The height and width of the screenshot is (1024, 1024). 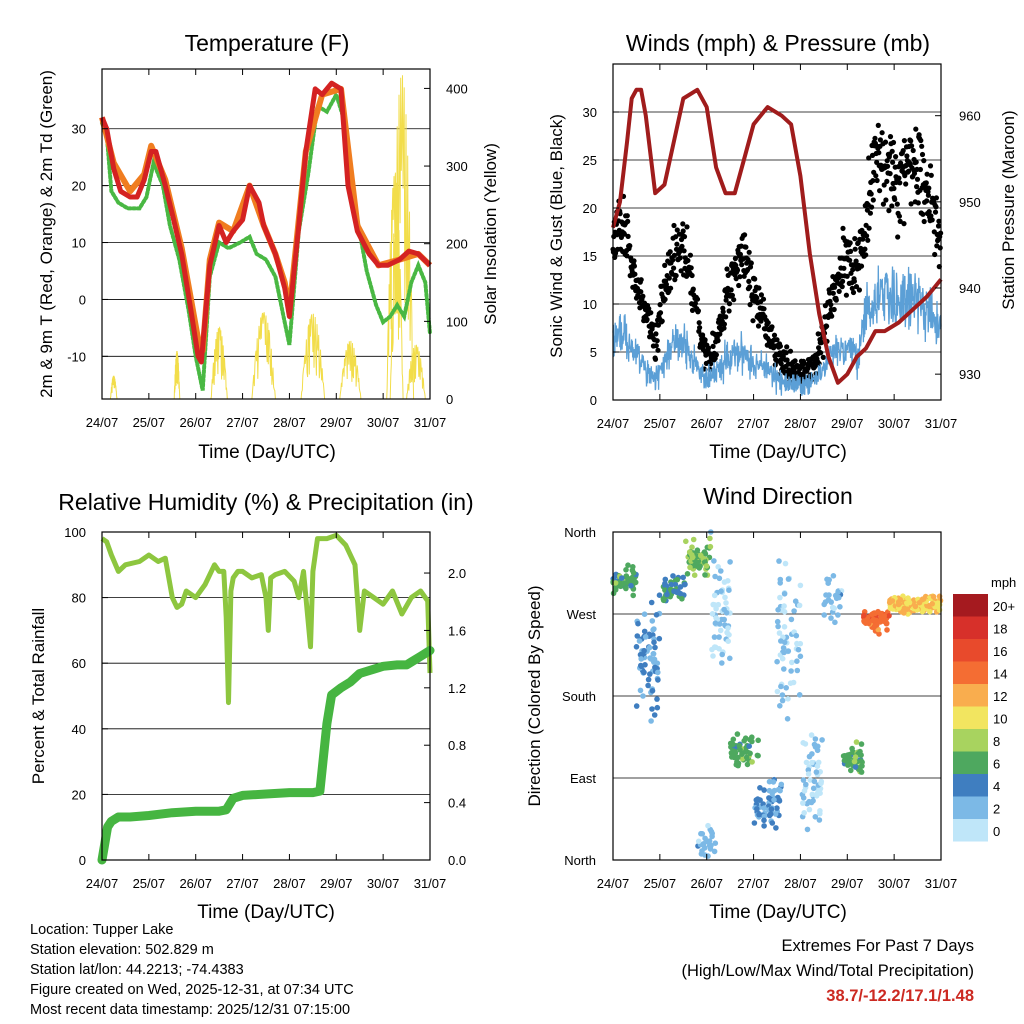 What do you see at coordinates (266, 696) in the screenshot?
I see `humidity-plot-frame` at bounding box center [266, 696].